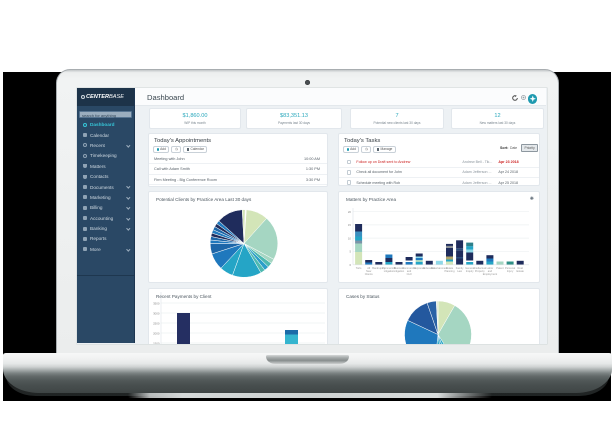  What do you see at coordinates (470, 268) in the screenshot?
I see `svg-text: General` at bounding box center [470, 268].